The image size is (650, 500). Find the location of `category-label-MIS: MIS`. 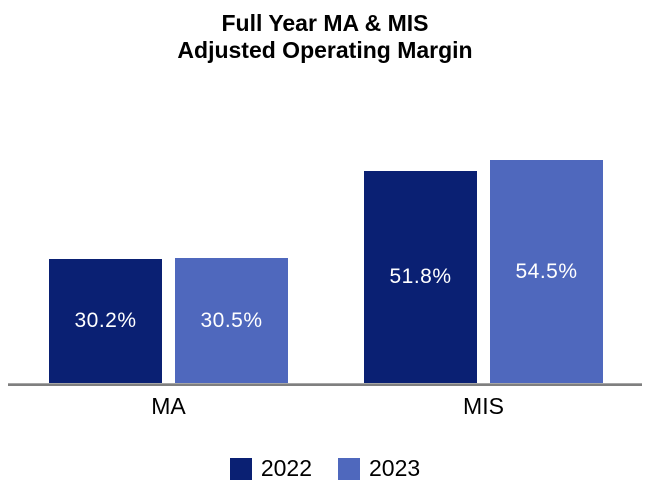

category-label-MIS: MIS is located at coordinates (483, 406).